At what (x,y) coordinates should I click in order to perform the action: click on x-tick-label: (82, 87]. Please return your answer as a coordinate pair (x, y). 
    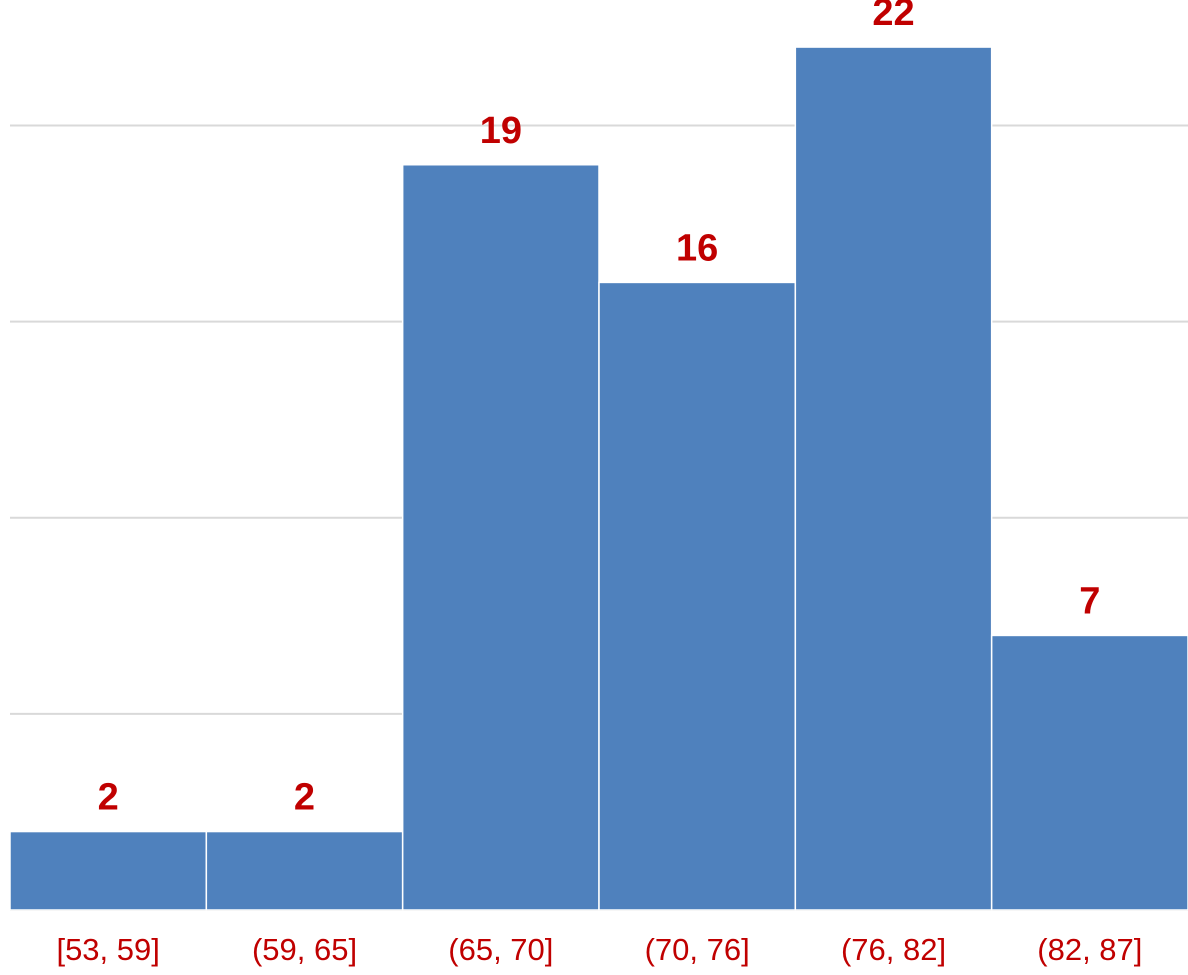
    Looking at the image, I should click on (1089, 949).